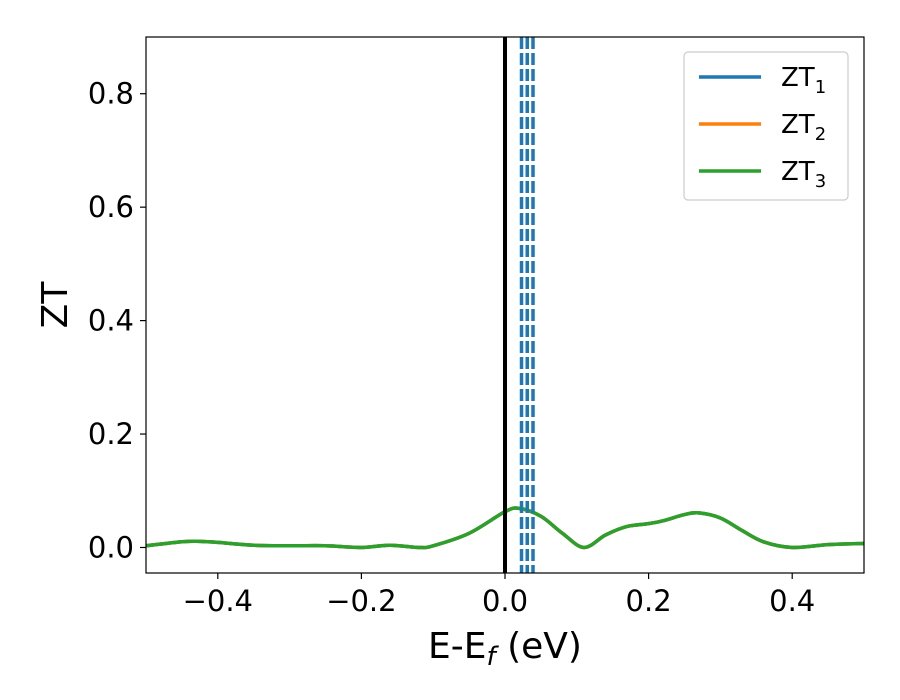  Describe the element at coordinates (803, 174) in the screenshot. I see `legend-label-zt3: ZT3` at that location.